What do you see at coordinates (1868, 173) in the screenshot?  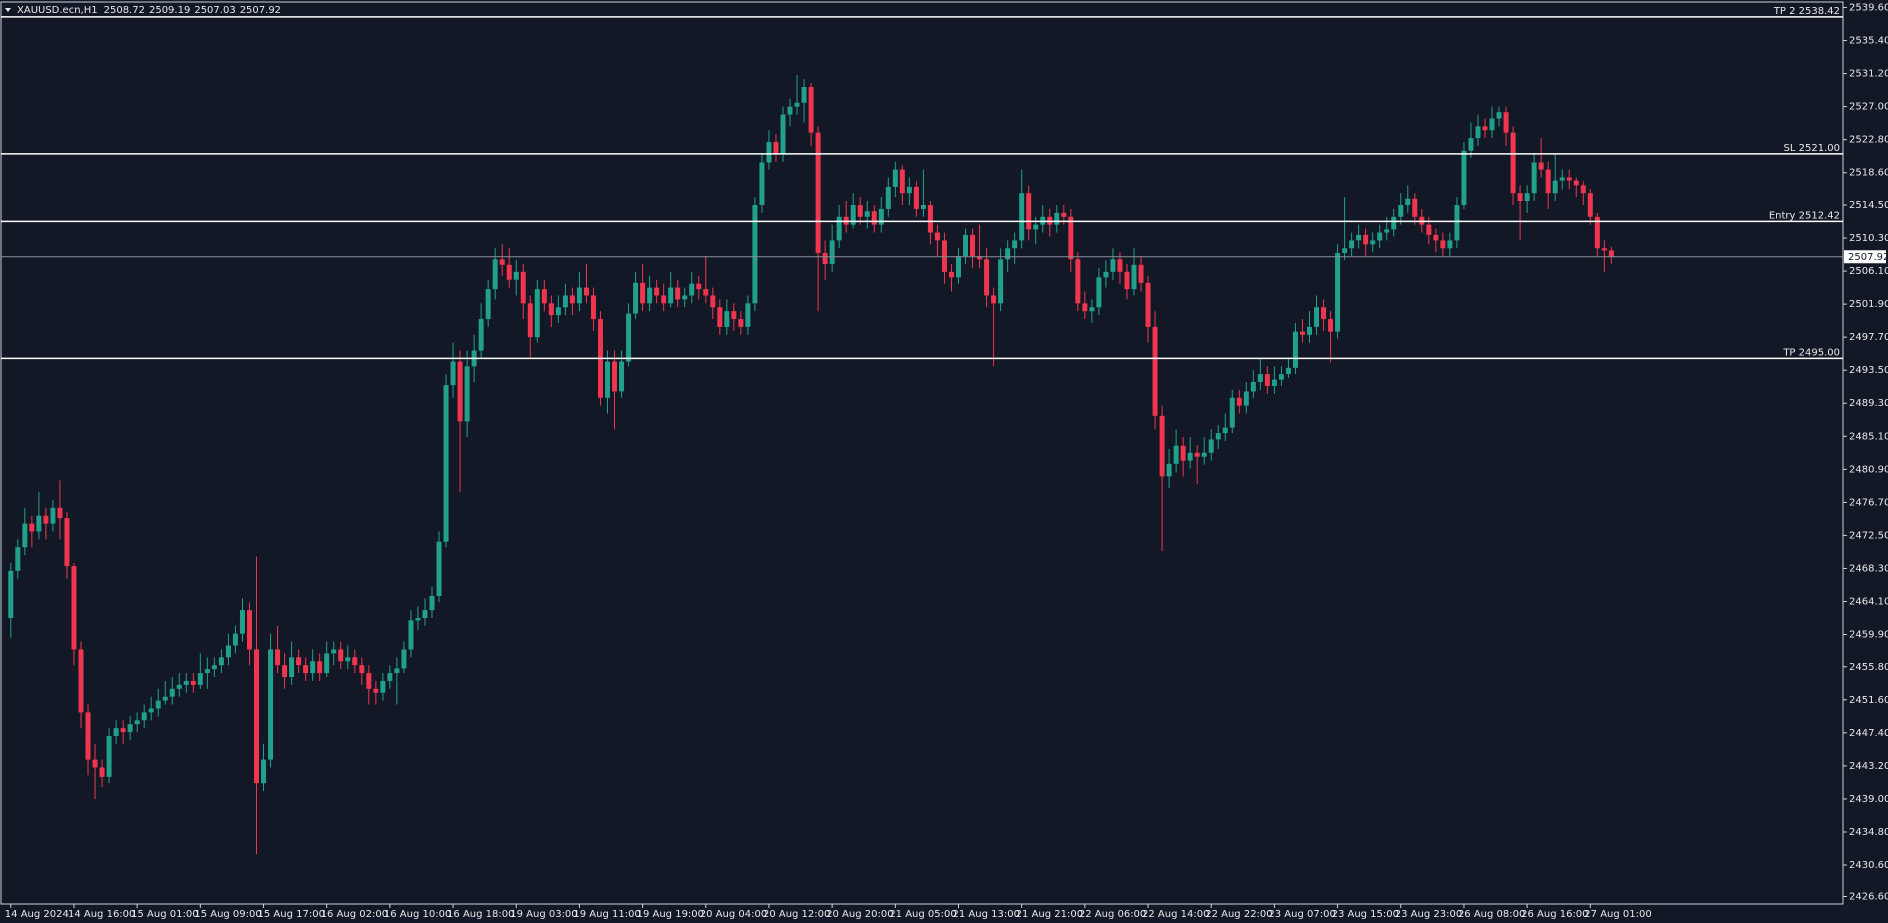 I see `y-tick-label: 2518.60` at bounding box center [1868, 173].